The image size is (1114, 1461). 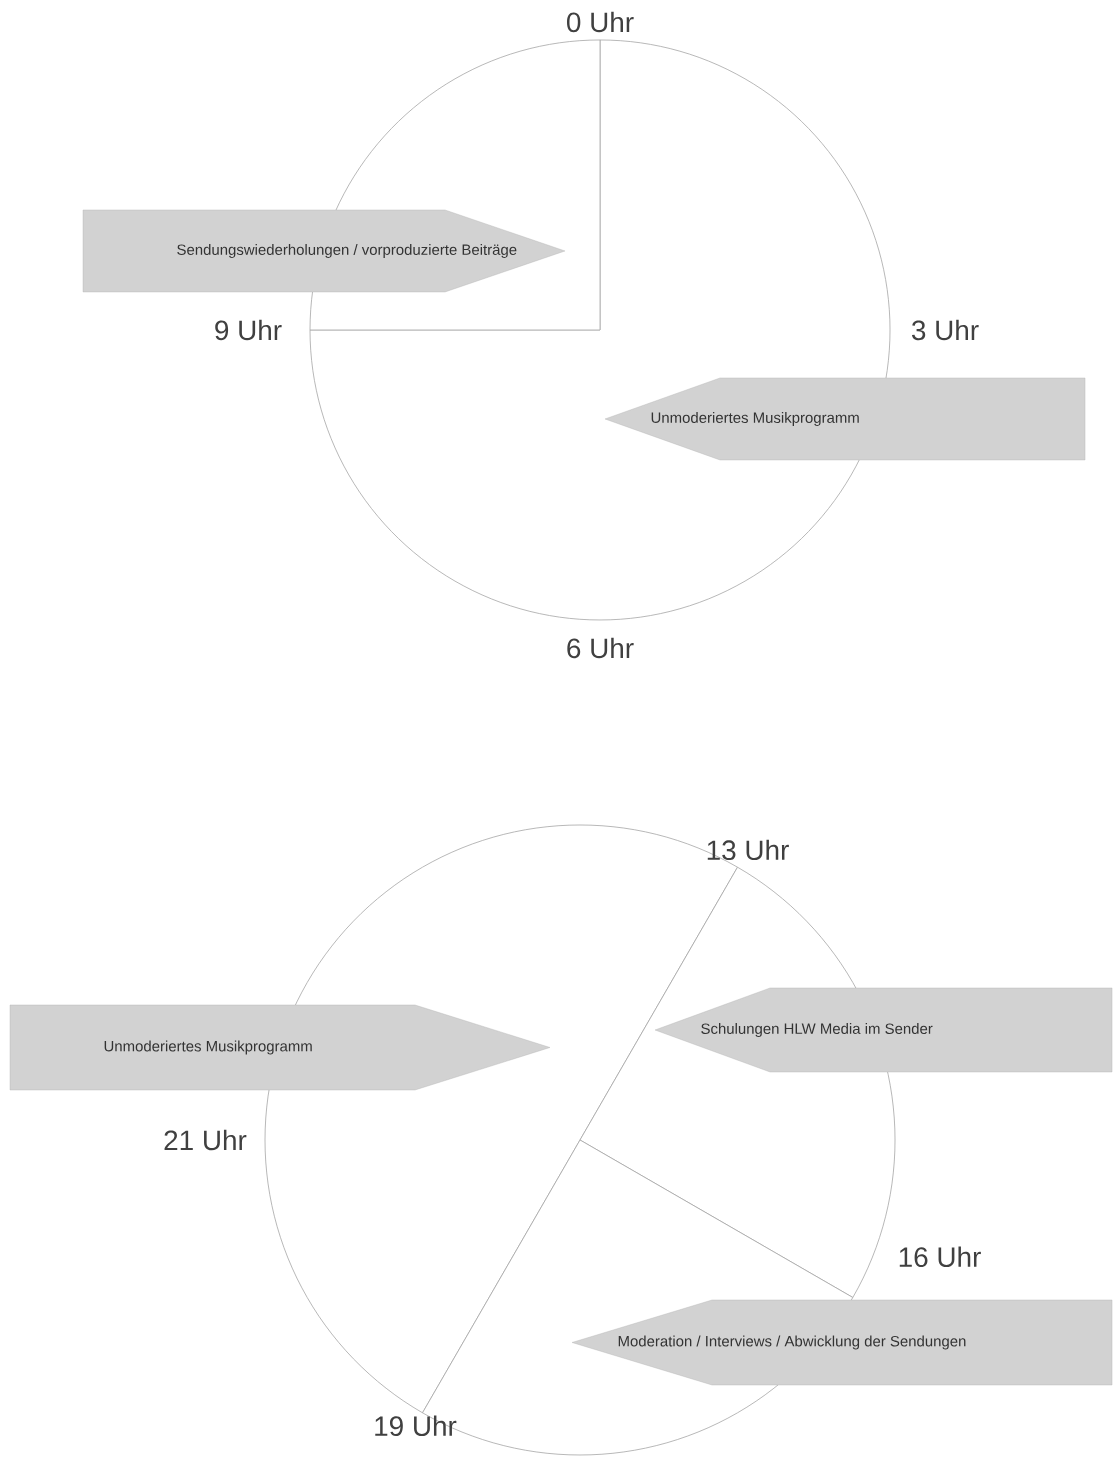 I want to click on text: 6 Uhr, so click(x=600, y=648).